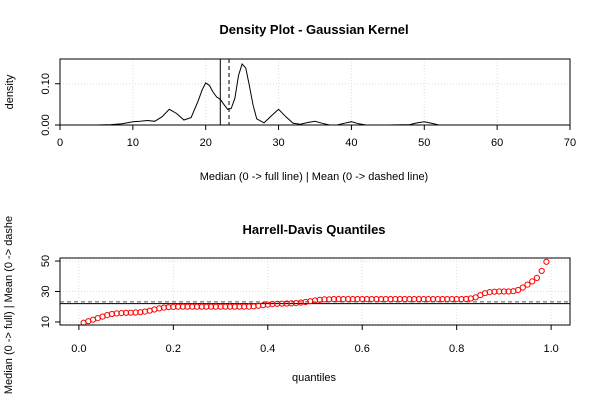 The height and width of the screenshot is (400, 599). I want to click on density-x-tick-label: 50, so click(424, 143).